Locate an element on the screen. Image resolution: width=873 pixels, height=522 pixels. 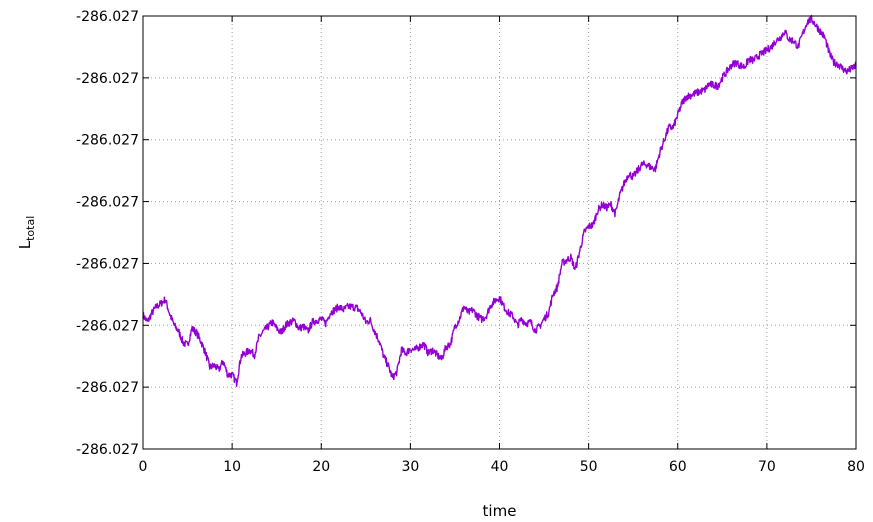
x-axis-label: time is located at coordinates (500, 511).